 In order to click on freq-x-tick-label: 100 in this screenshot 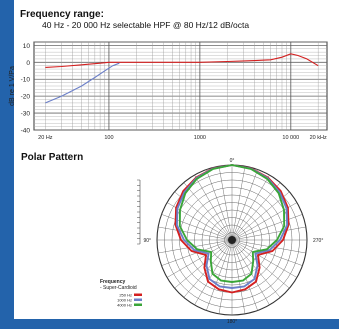, I will do `click(108, 138)`.